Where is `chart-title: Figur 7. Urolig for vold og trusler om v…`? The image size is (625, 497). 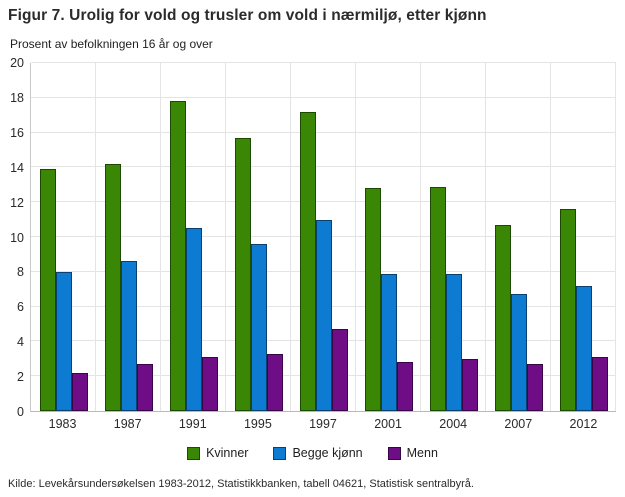 chart-title: Figur 7. Urolig for vold og trusler om v… is located at coordinates (247, 15).